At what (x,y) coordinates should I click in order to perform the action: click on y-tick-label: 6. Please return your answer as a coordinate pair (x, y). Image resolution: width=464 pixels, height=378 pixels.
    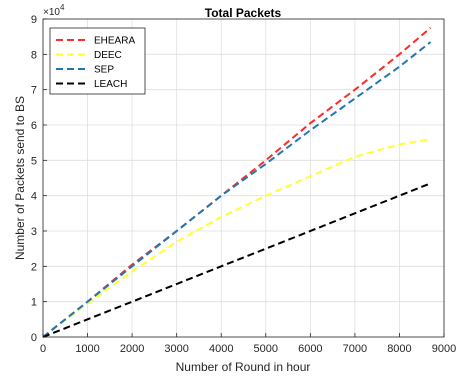
    Looking at the image, I should click on (34, 126).